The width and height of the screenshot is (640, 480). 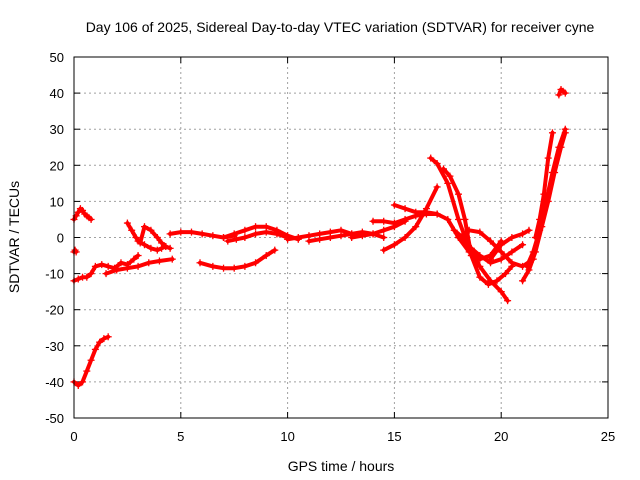 I want to click on y-tick-label: 10, so click(x=57, y=201).